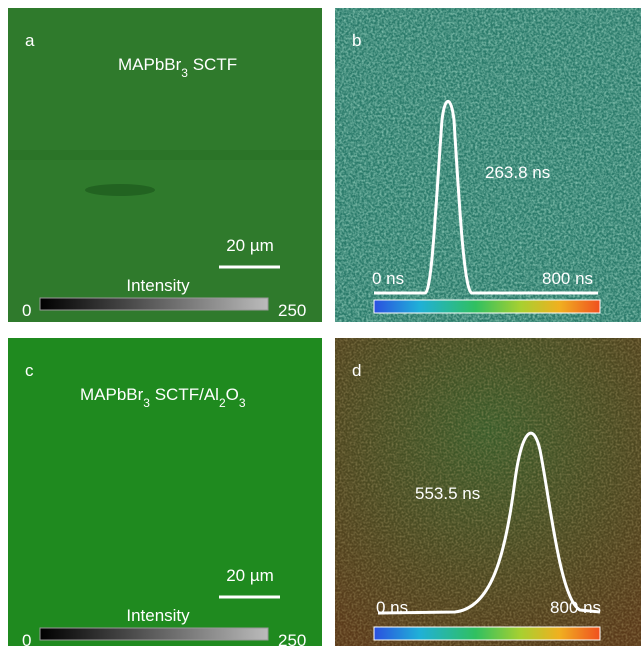 The height and width of the screenshot is (646, 643). I want to click on panel-title: MAPbBr3 SCTF/Al2O3, so click(163, 397).